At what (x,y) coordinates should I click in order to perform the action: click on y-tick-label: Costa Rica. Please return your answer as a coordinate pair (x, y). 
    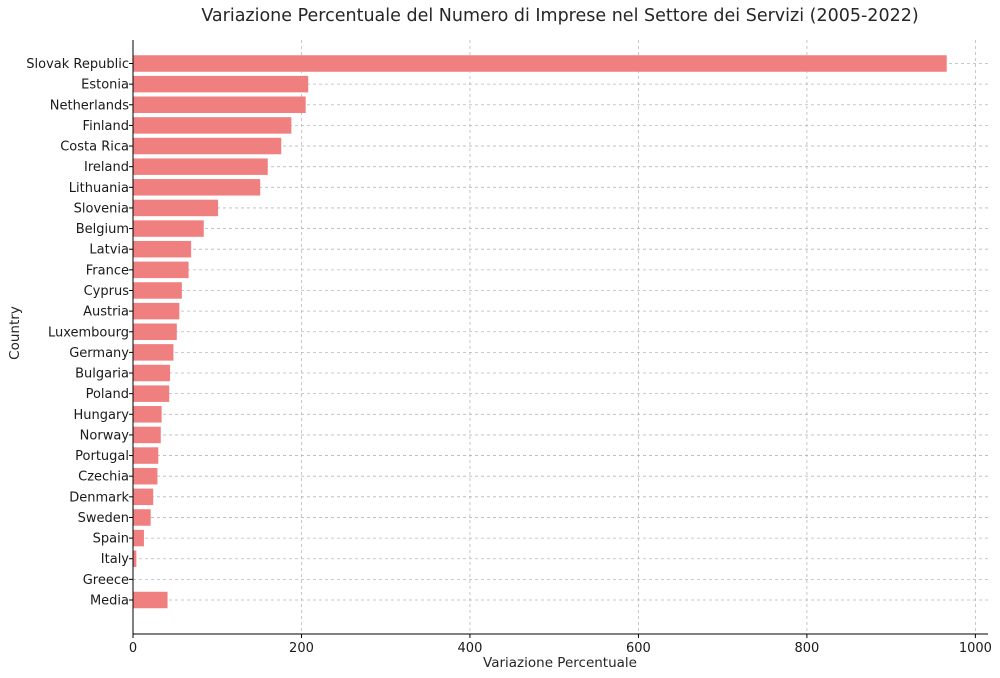
    Looking at the image, I should click on (94, 147).